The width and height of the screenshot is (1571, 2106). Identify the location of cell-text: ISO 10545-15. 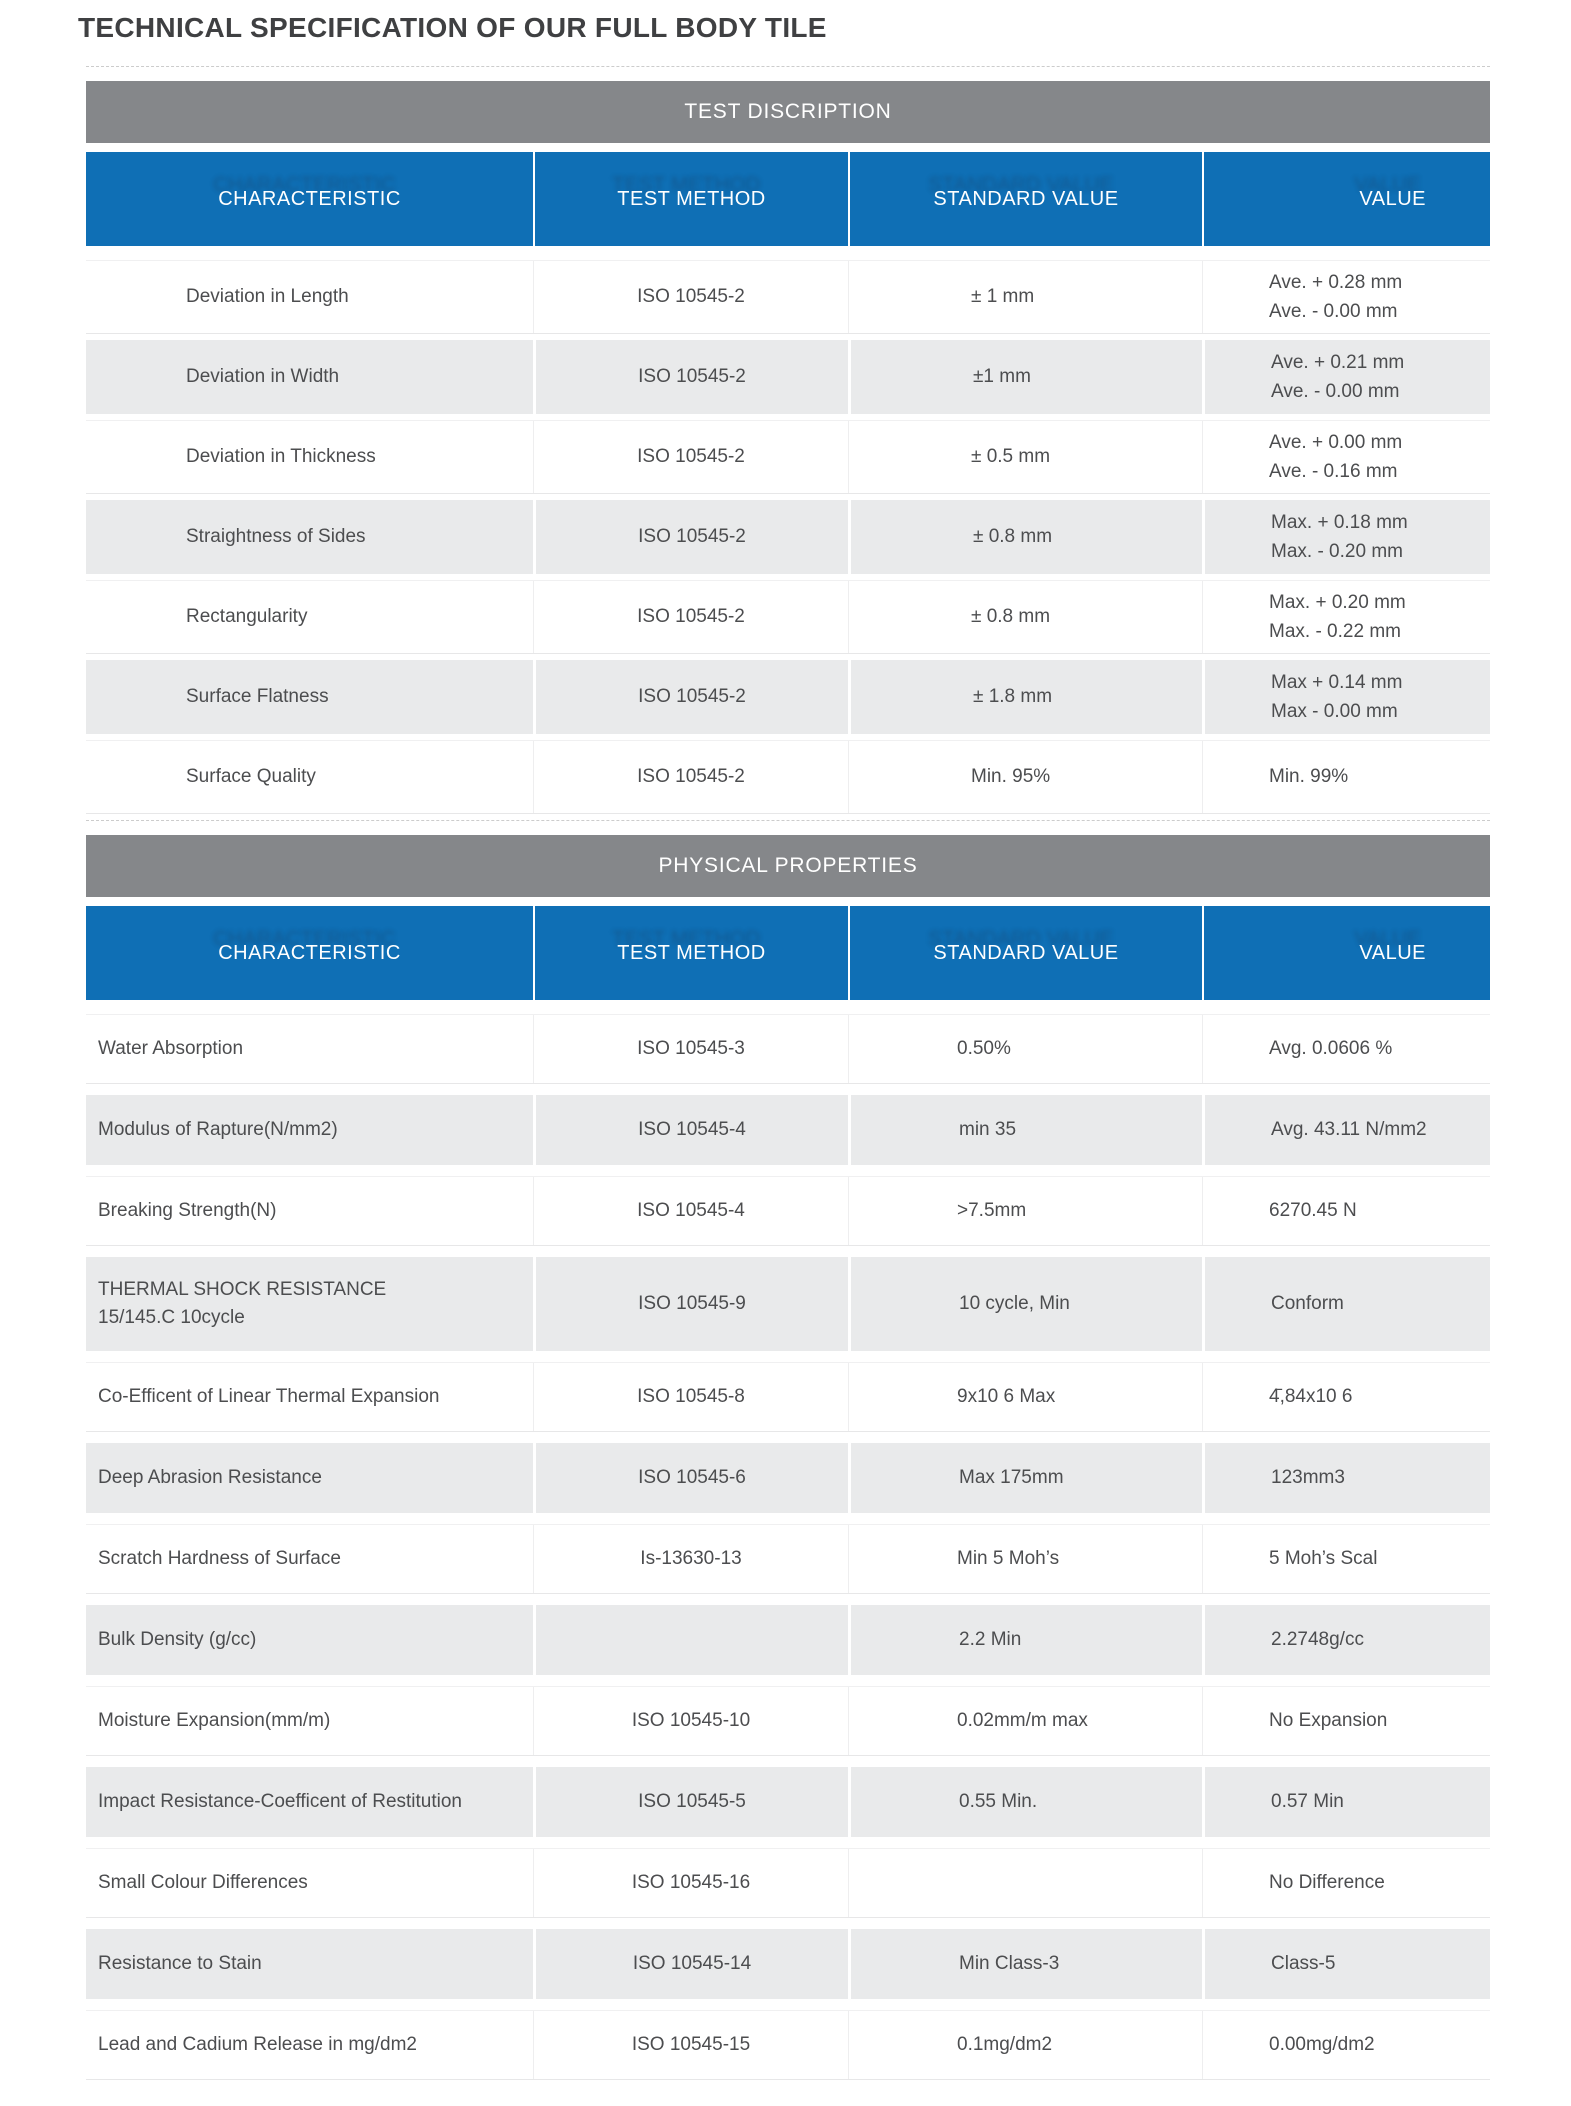
(691, 2044).